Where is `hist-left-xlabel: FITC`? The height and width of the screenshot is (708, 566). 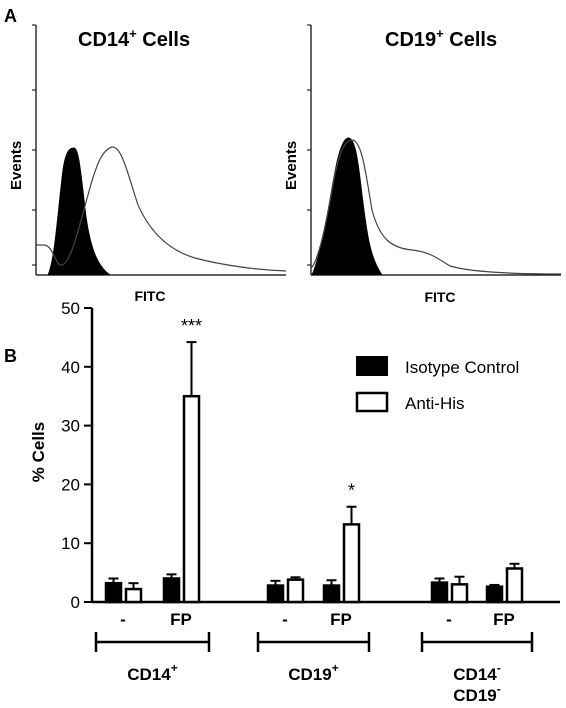 hist-left-xlabel: FITC is located at coordinates (149, 296).